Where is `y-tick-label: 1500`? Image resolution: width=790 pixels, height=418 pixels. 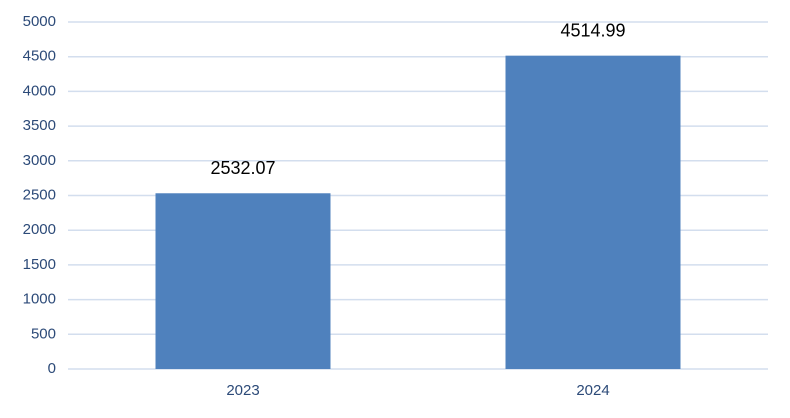
y-tick-label: 1500 is located at coordinates (39, 264).